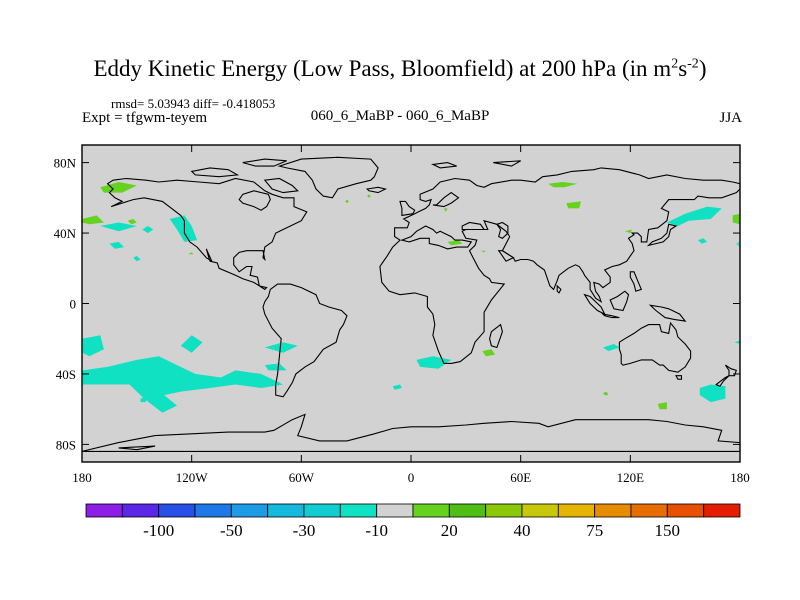  I want to click on coastline-australia, so click(655, 347).